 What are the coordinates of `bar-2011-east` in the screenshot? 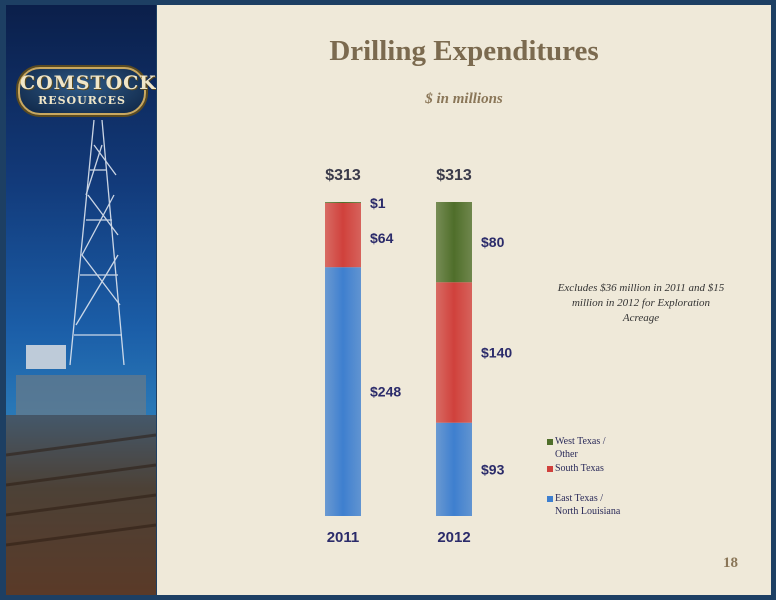 It's located at (343, 391).